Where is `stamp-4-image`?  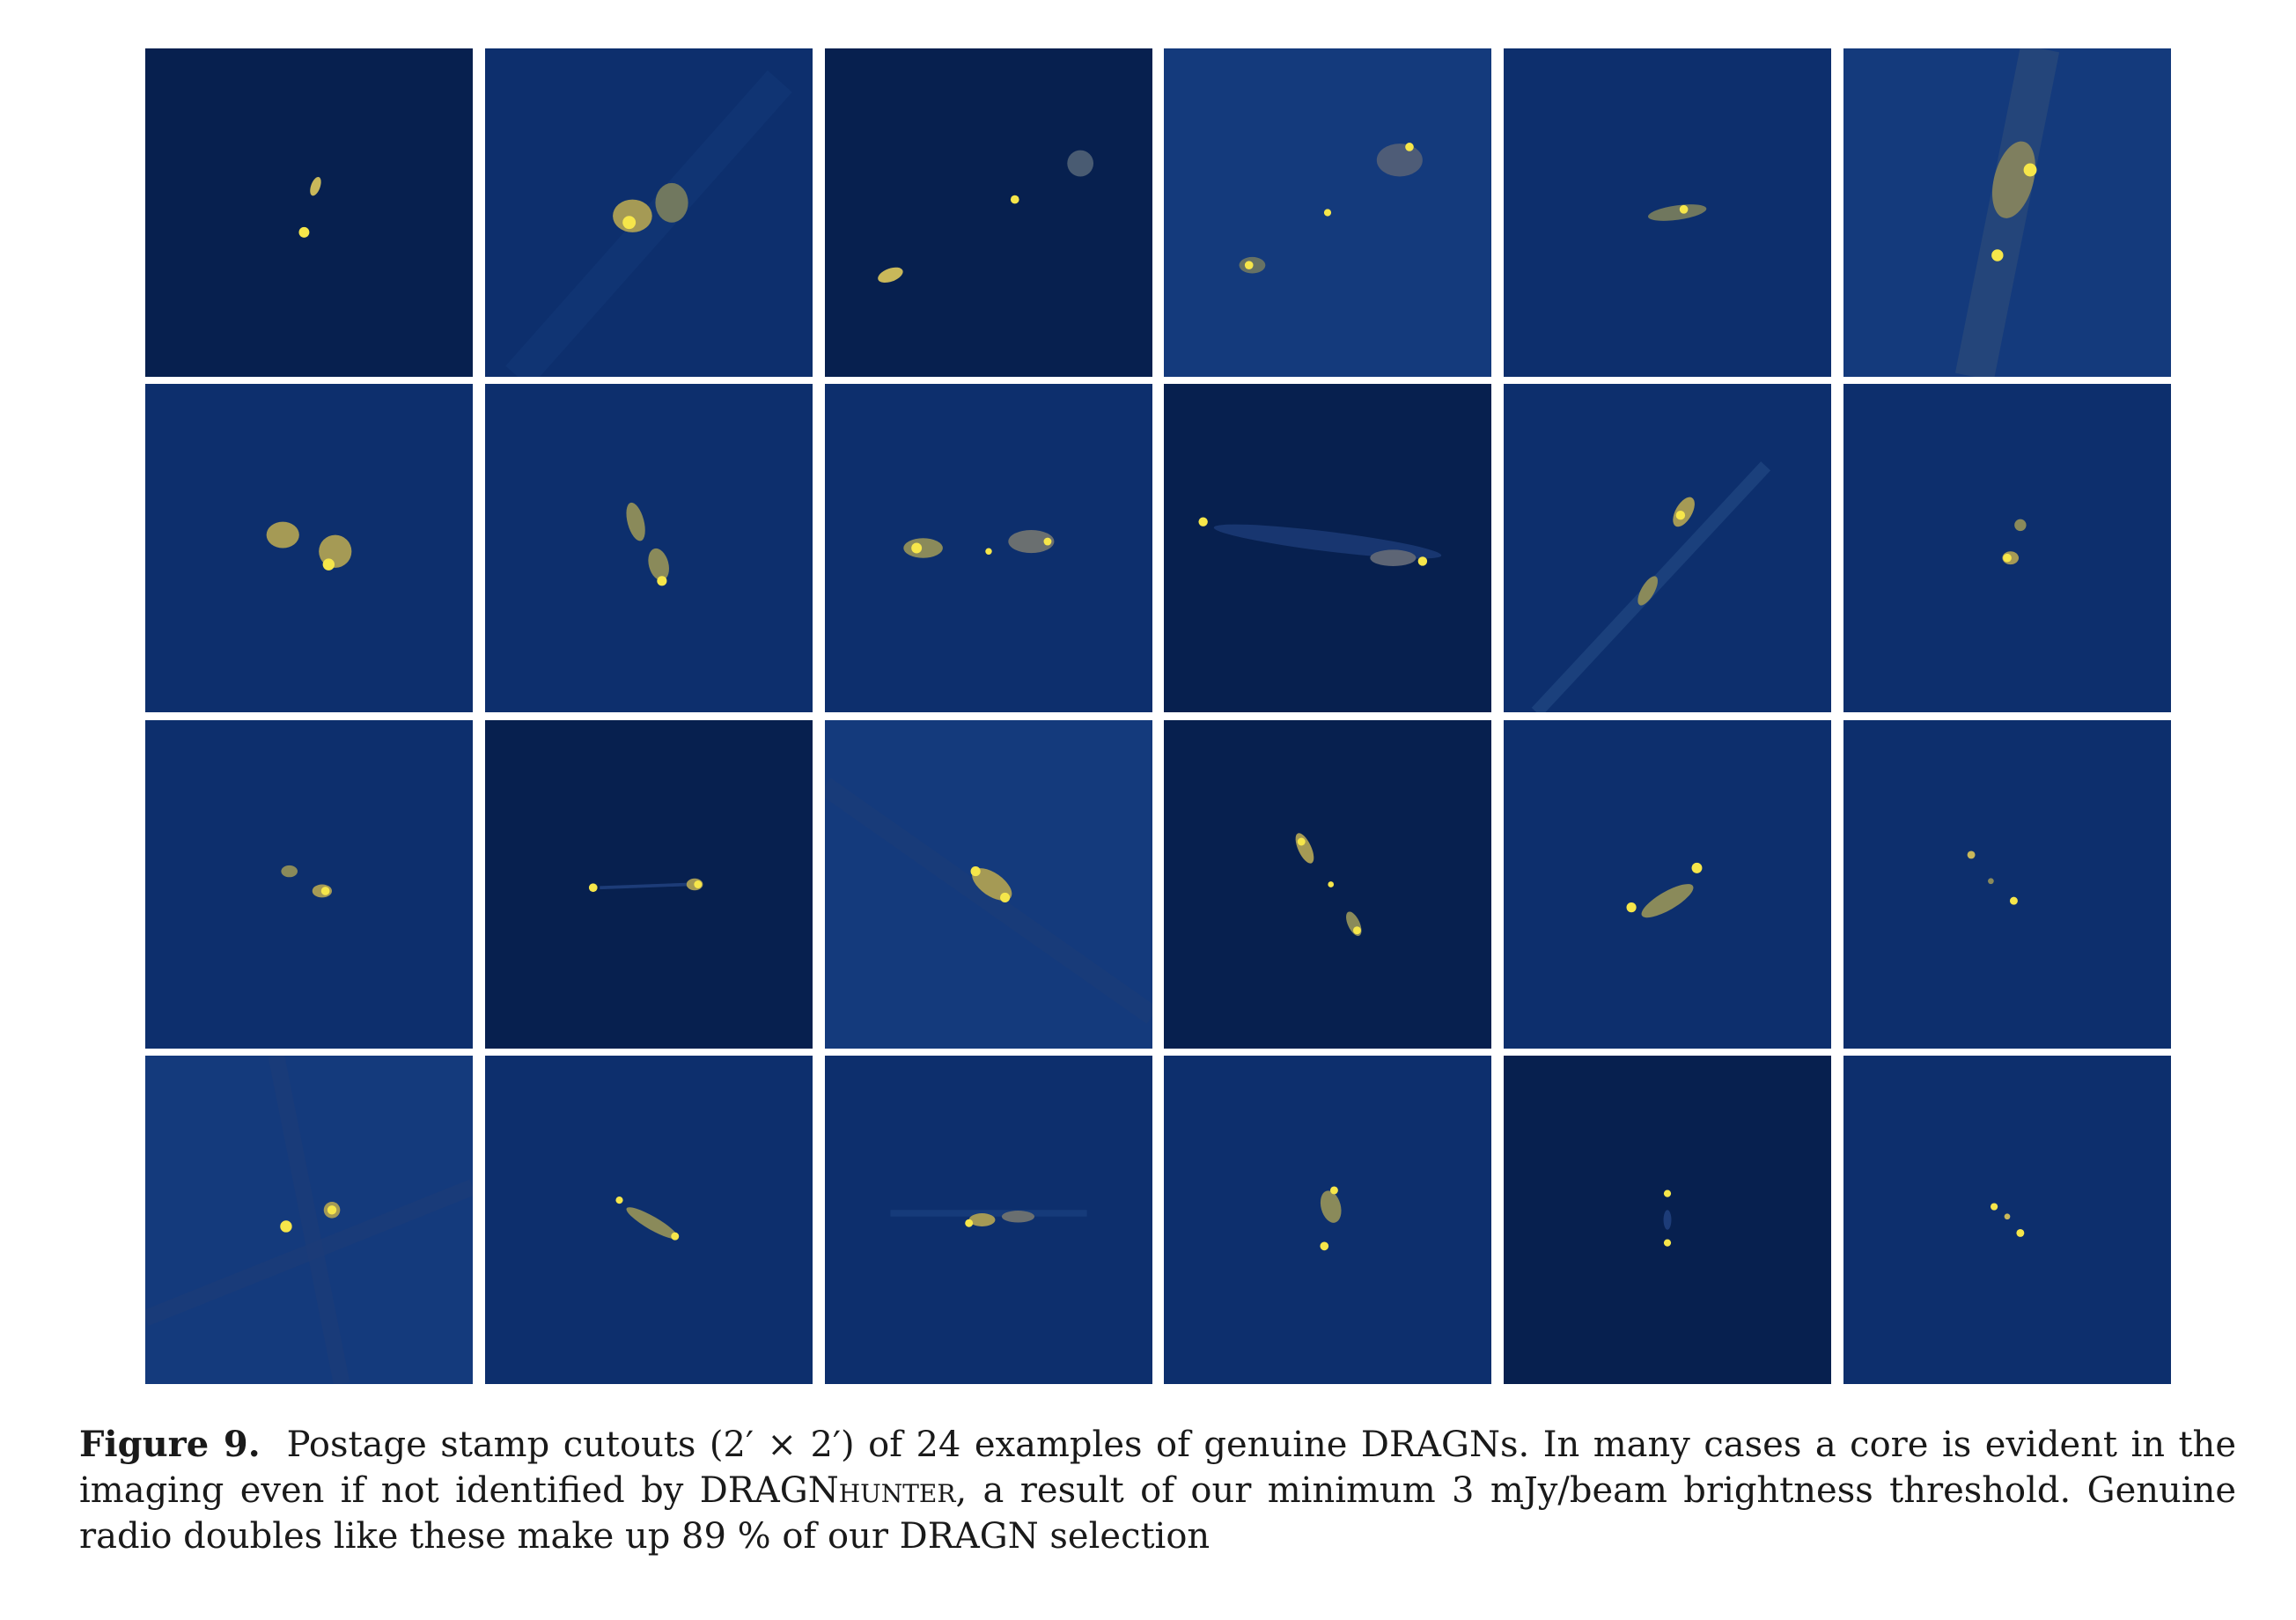 stamp-4-image is located at coordinates (1328, 212).